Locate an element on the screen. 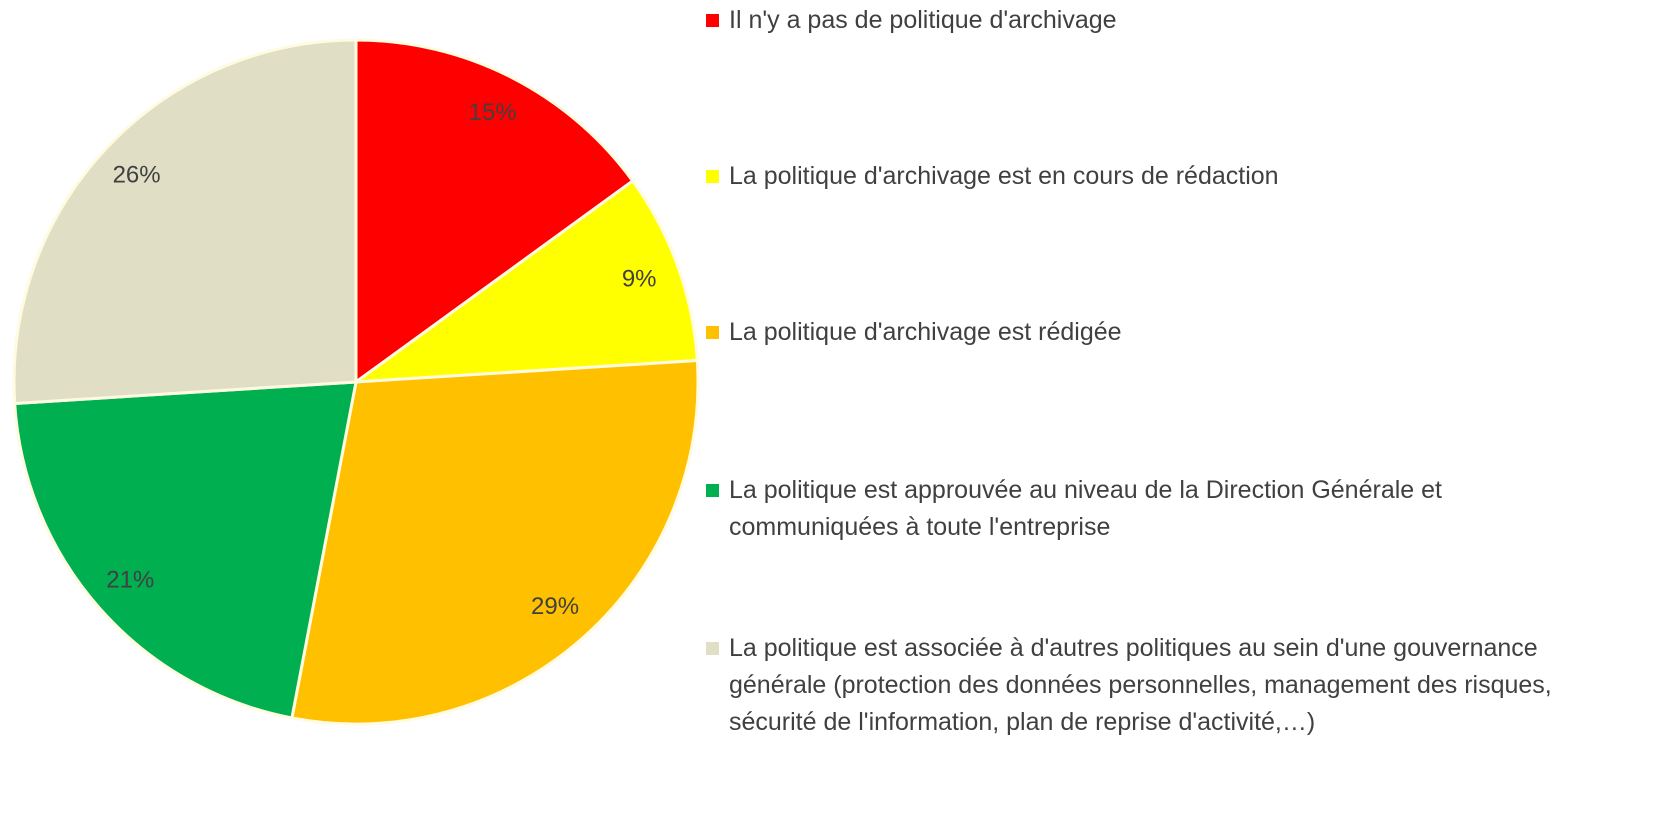 The image size is (1657, 817). data-label: 29% is located at coordinates (555, 606).